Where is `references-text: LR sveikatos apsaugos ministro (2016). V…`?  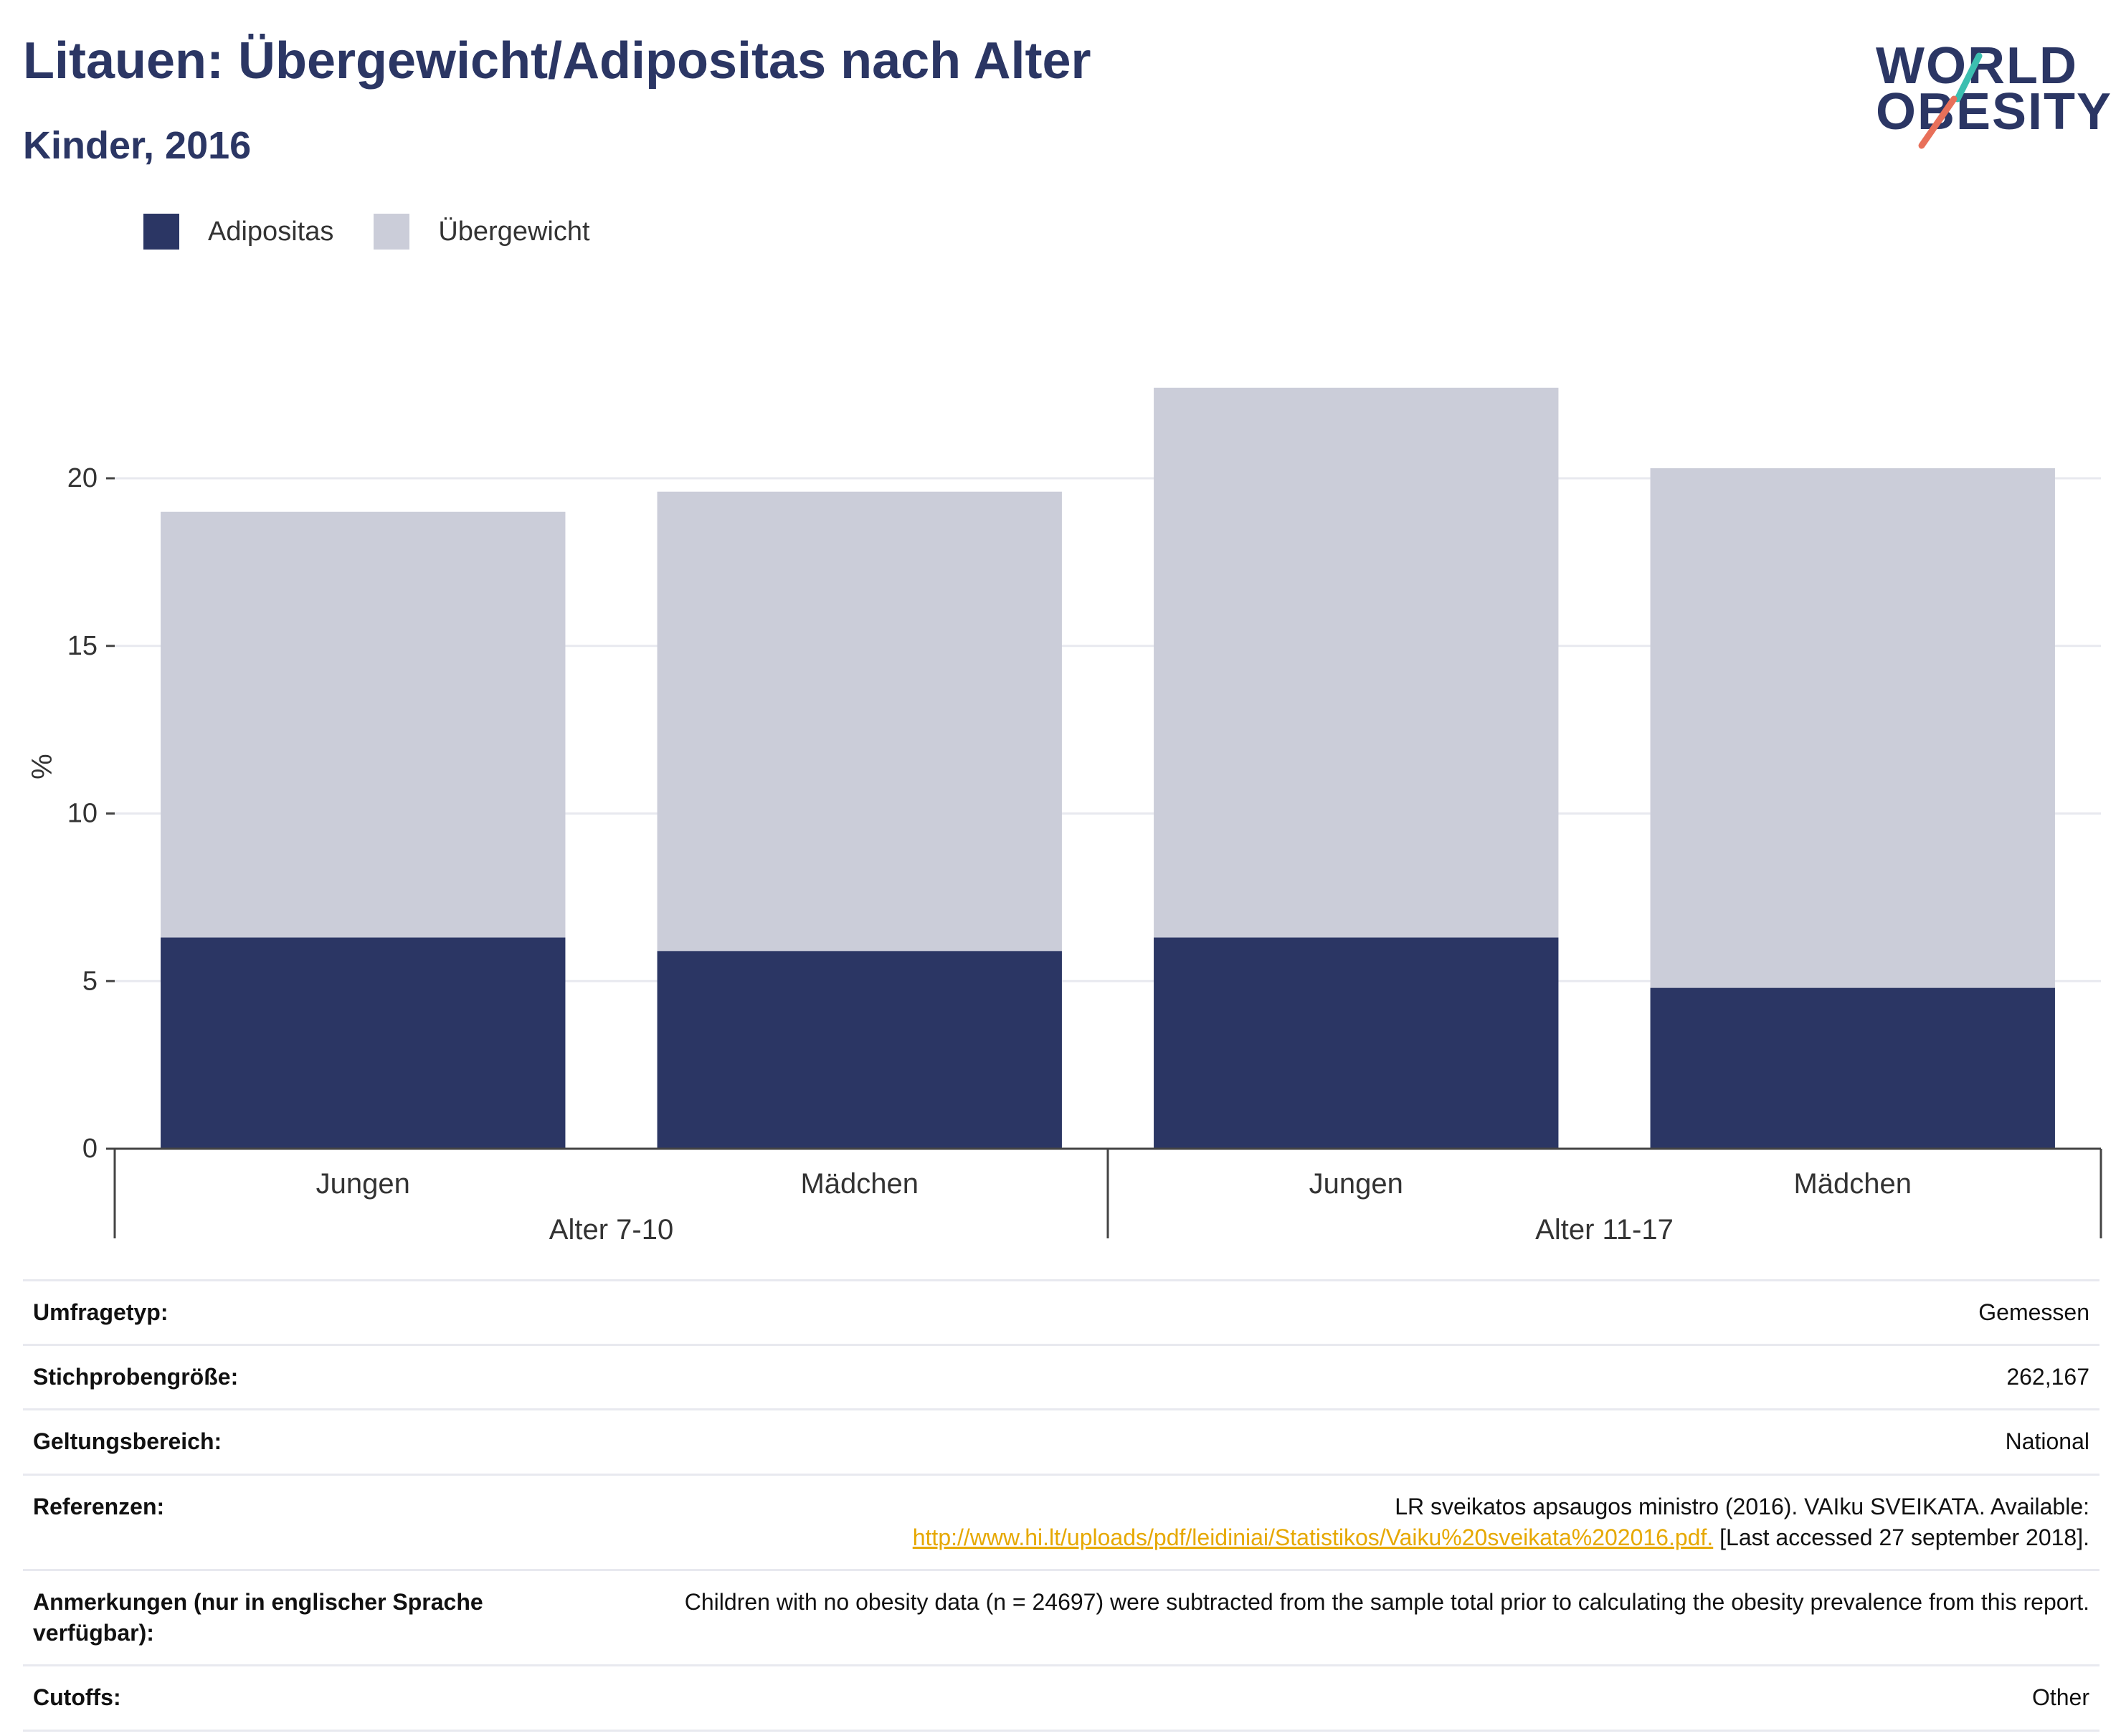
references-text: LR sveikatos apsaugos ministro (2016). V… is located at coordinates (1742, 1506).